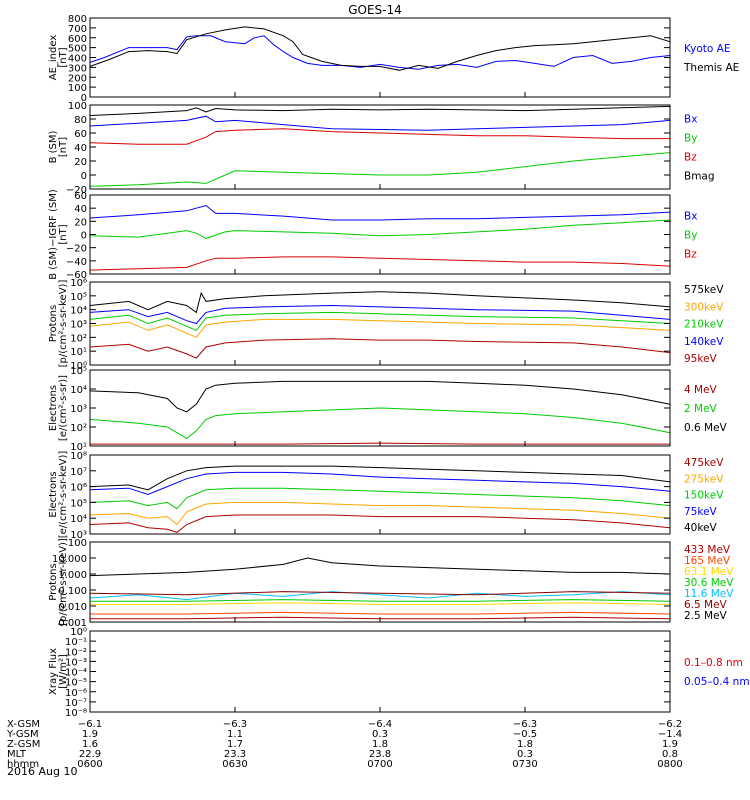 The image size is (750, 800). Describe the element at coordinates (701, 512) in the screenshot. I see `legend-entry: 75keV` at that location.